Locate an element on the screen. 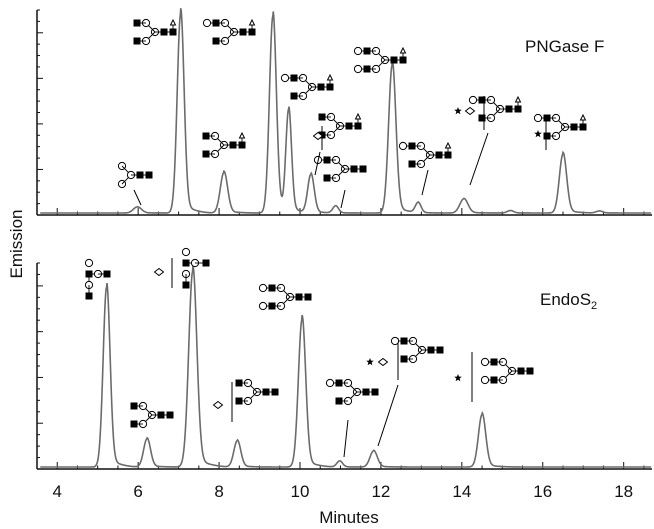 The width and height of the screenshot is (654, 529). y-axis-title: Emission is located at coordinates (16, 244).